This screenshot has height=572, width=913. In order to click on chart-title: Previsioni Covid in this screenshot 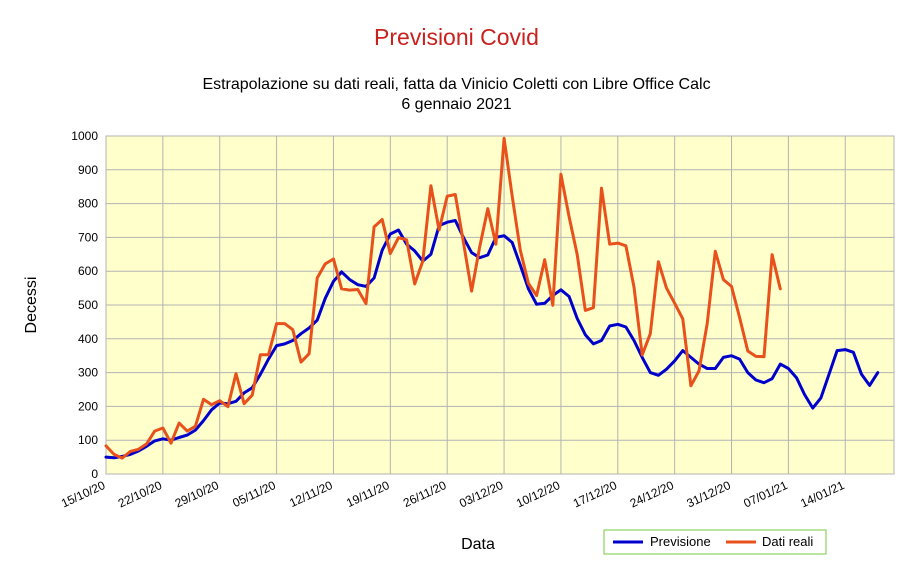, I will do `click(456, 37)`.